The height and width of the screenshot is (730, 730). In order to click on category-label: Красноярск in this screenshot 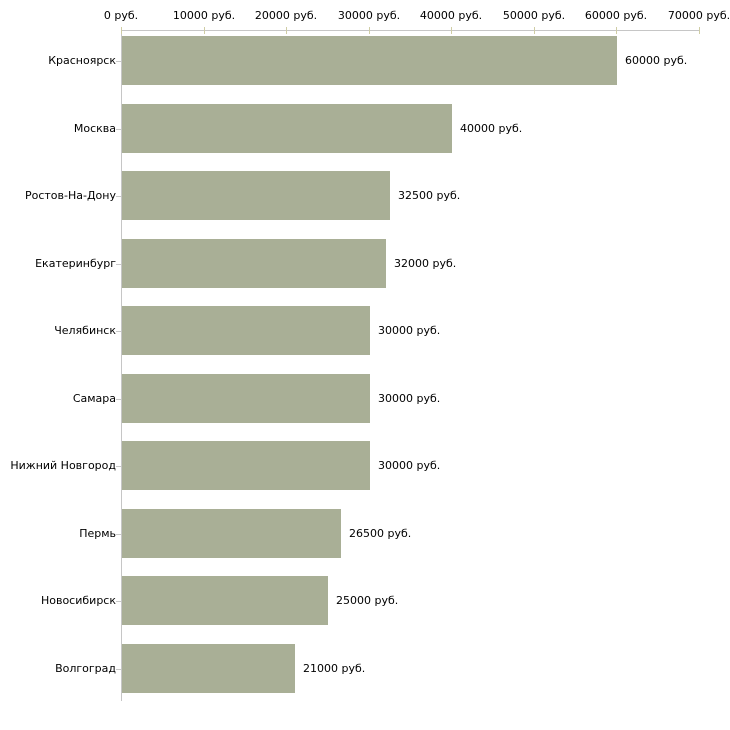, I will do `click(82, 60)`.